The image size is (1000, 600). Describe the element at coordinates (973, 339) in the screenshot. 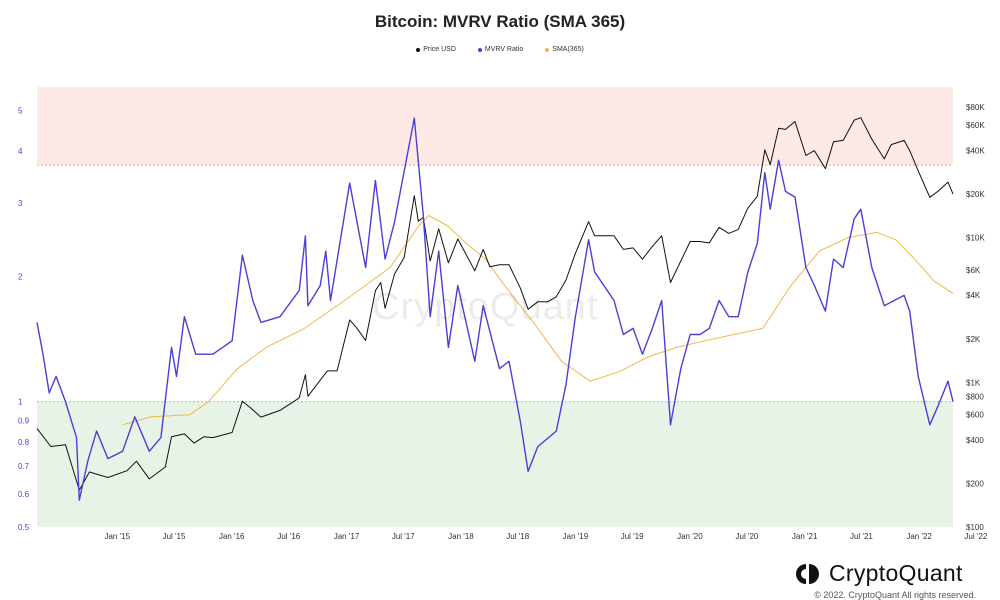

I see `right-tick-label: $2K` at that location.